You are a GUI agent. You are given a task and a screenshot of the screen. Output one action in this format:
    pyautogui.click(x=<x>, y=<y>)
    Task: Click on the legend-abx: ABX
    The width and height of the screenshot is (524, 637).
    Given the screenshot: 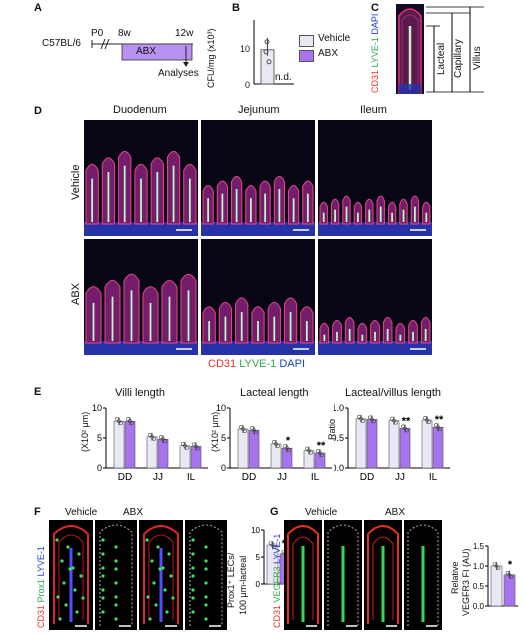 What is the action you would take?
    pyautogui.click(x=328, y=53)
    